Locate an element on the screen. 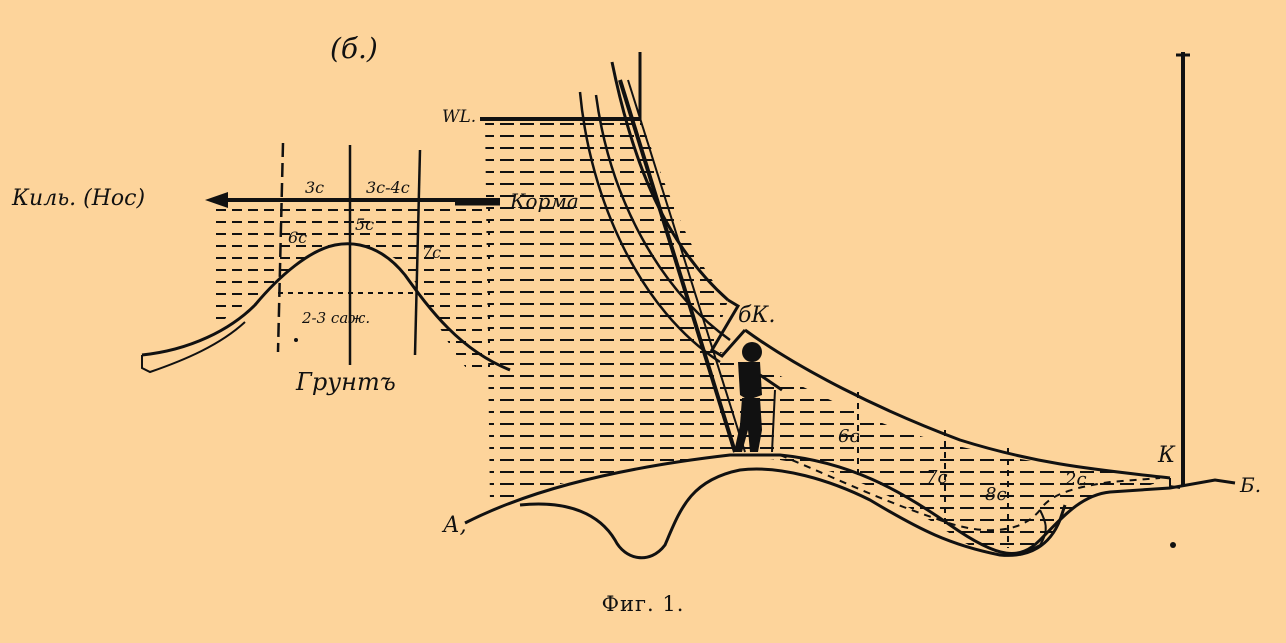 The width and height of the screenshot is (1286, 643). ground-hollow is located at coordinates (793, 513).